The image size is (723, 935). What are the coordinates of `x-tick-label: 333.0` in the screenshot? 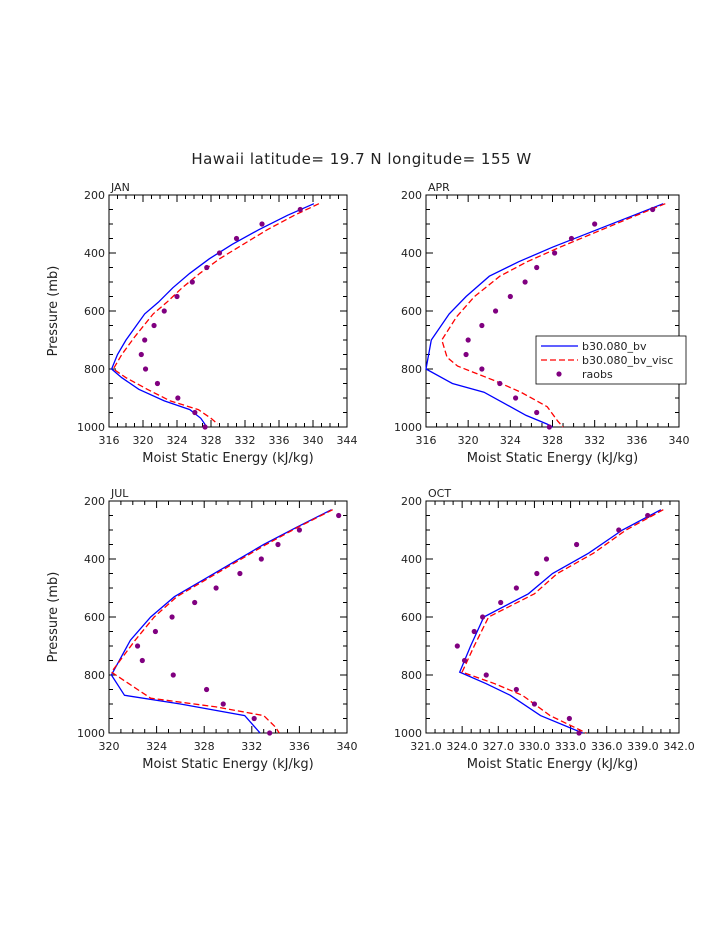 It's located at (571, 746).